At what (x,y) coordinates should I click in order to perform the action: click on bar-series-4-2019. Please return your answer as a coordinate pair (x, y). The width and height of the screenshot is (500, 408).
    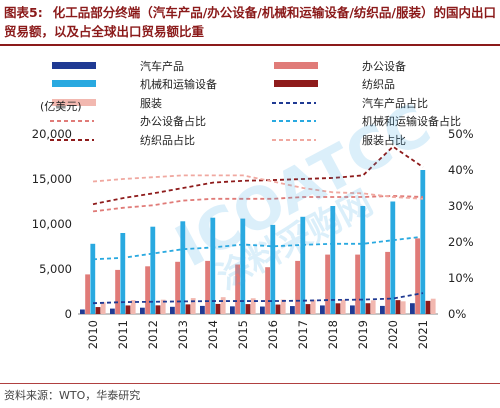
    Looking at the image, I should click on (373, 307).